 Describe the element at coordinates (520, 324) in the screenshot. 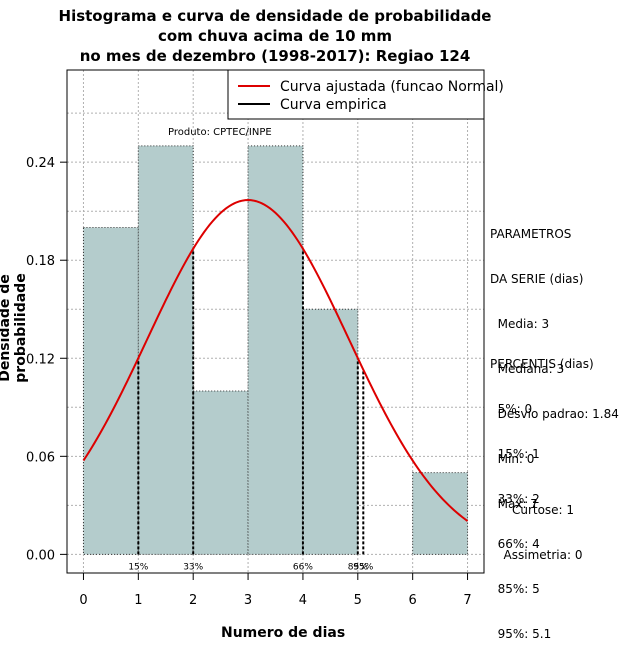

I see `params-line: Media: 3` at that location.